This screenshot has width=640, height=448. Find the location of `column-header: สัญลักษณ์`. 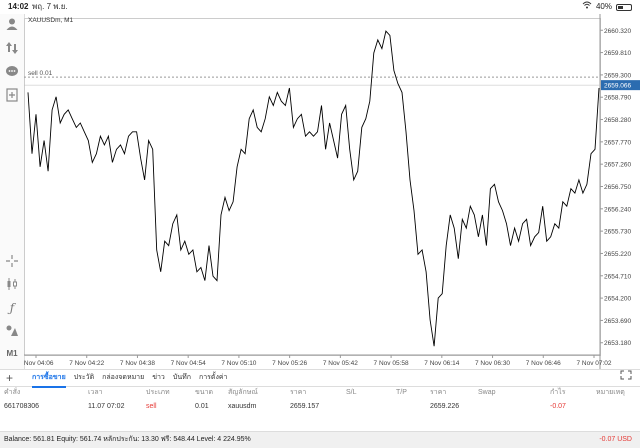

column-header: สัญลักษณ์ is located at coordinates (243, 392).